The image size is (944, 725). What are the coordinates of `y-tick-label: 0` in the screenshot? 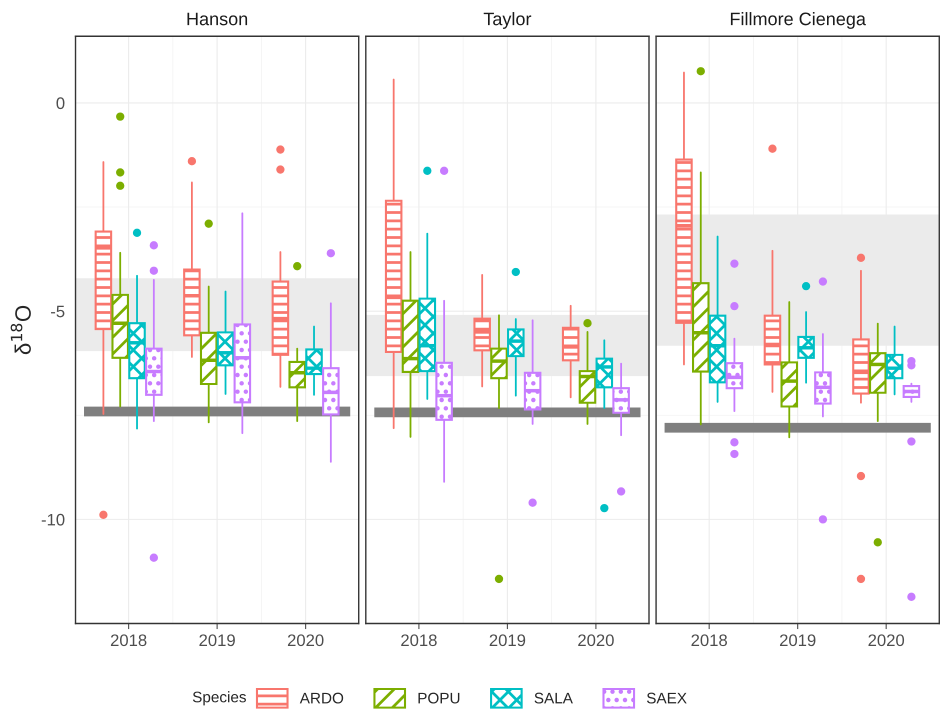 It's located at (60, 103).